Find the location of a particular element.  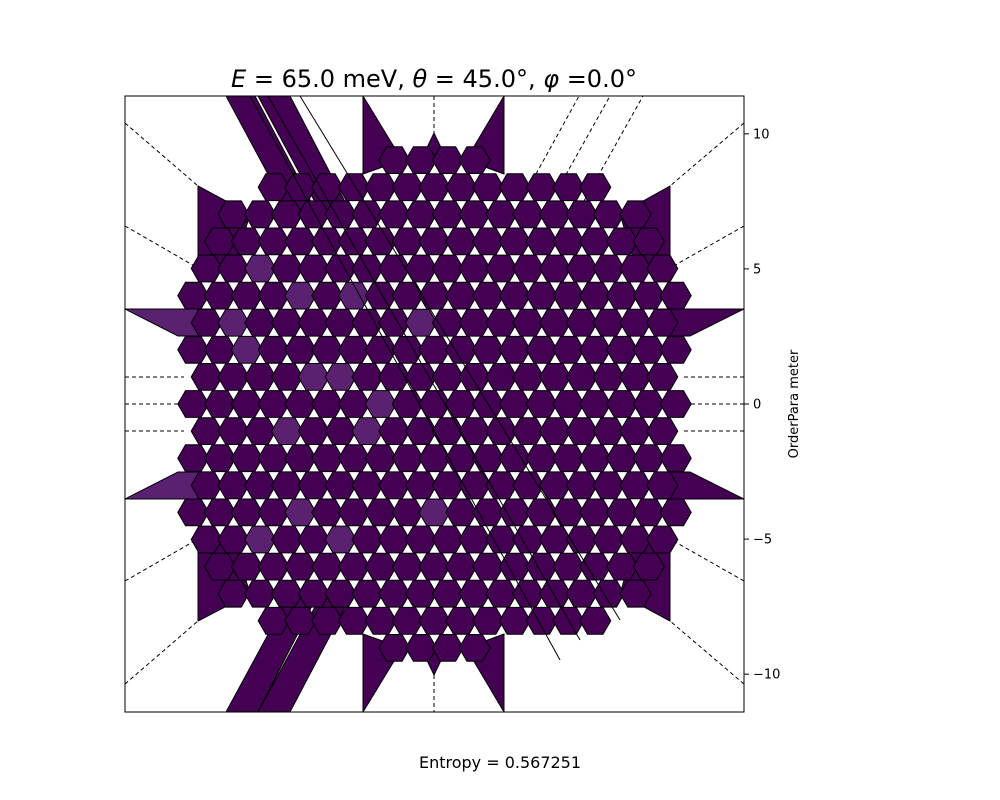

y-axis: 10 5 0 −5 −10 is located at coordinates (762, 405).